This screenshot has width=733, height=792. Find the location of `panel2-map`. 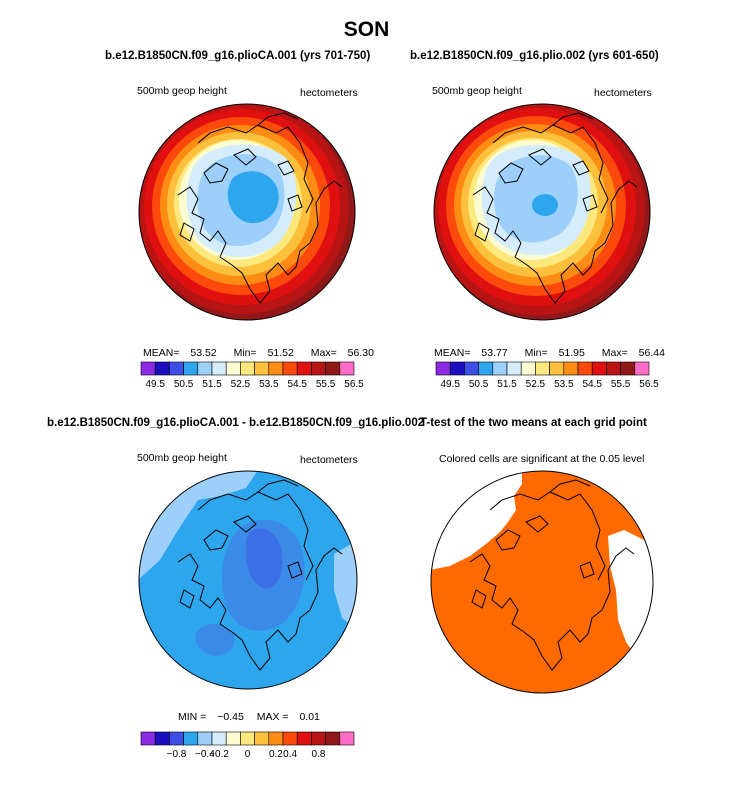

panel2-map is located at coordinates (542, 212).